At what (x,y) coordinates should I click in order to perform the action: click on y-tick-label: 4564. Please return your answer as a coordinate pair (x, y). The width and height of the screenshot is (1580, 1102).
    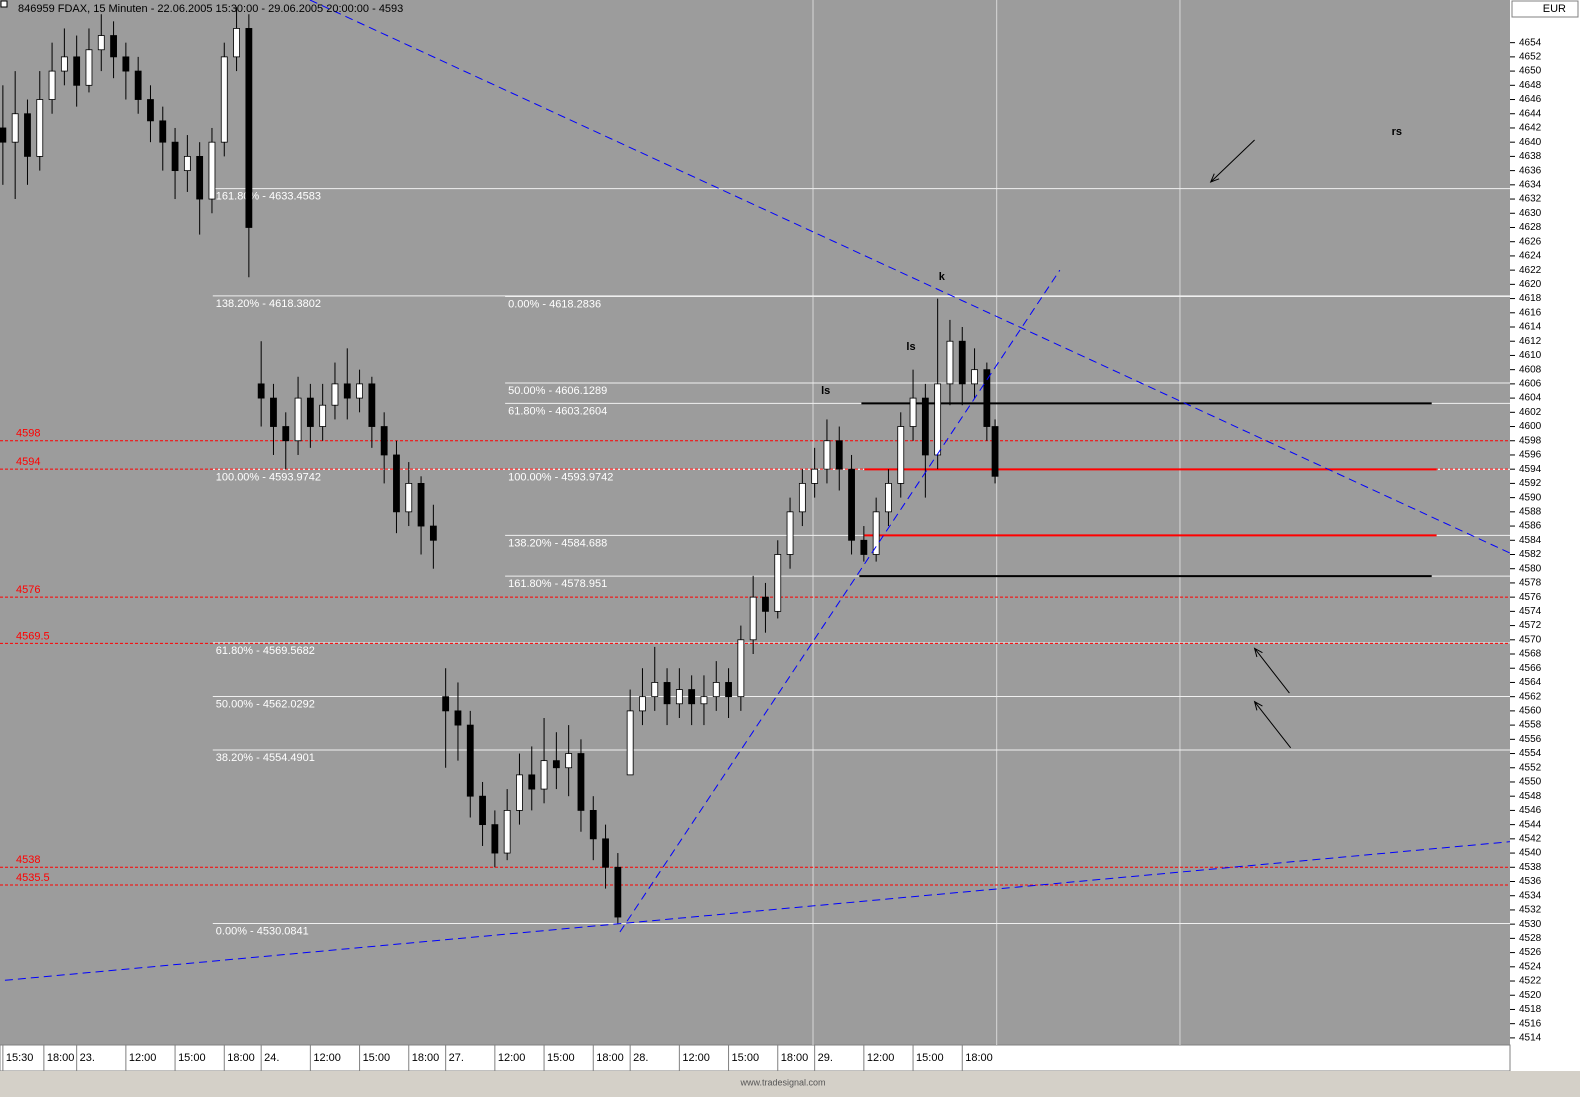
    Looking at the image, I should click on (1530, 682).